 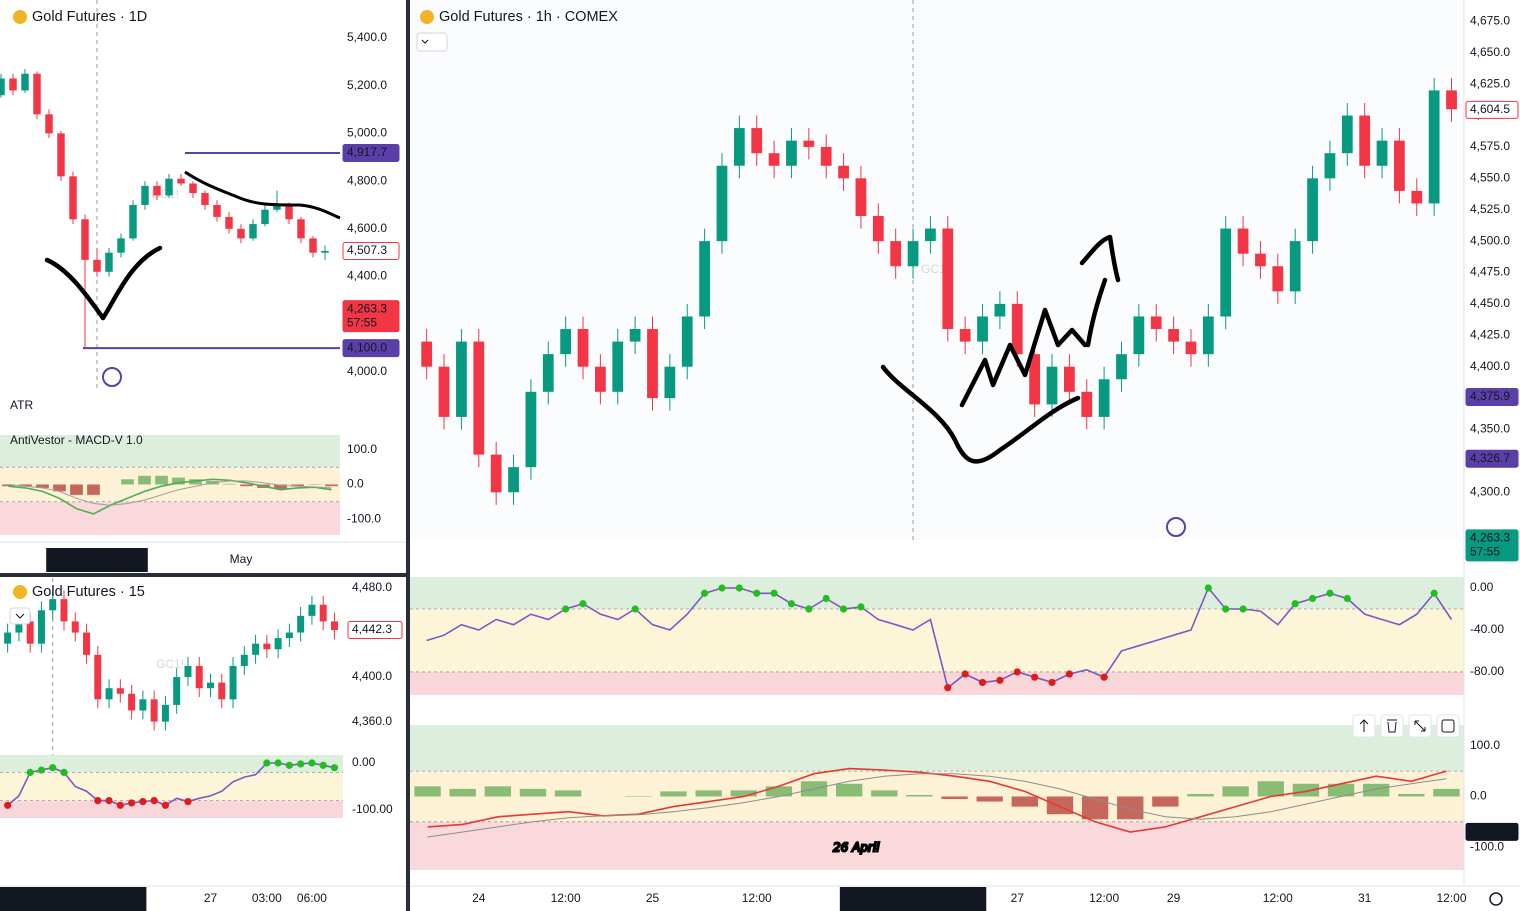 What do you see at coordinates (1392, 726) in the screenshot?
I see `delete-button` at bounding box center [1392, 726].